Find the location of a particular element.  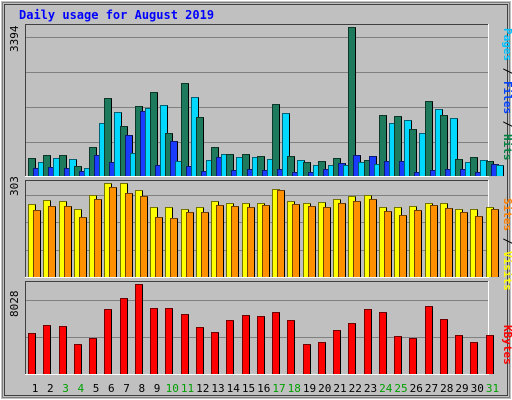

day-label-13: 13 is located at coordinates (217, 388).